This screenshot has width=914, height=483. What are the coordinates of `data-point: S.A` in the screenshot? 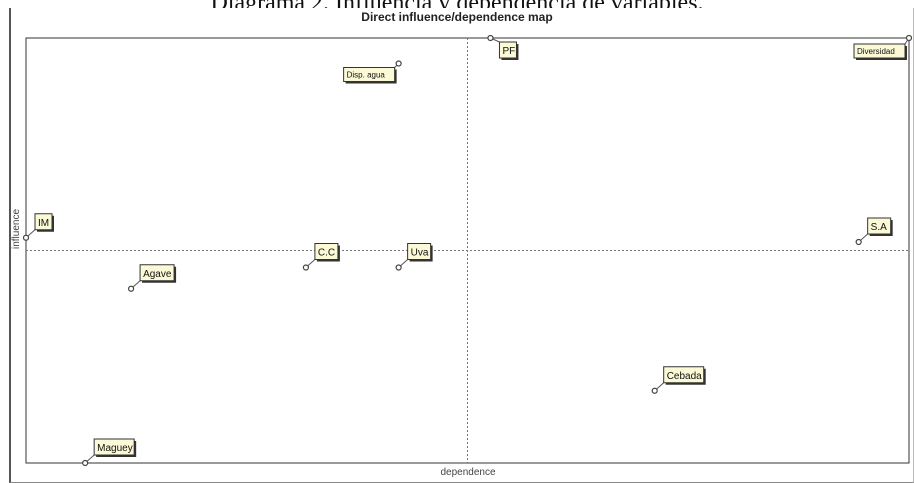 It's located at (874, 231).